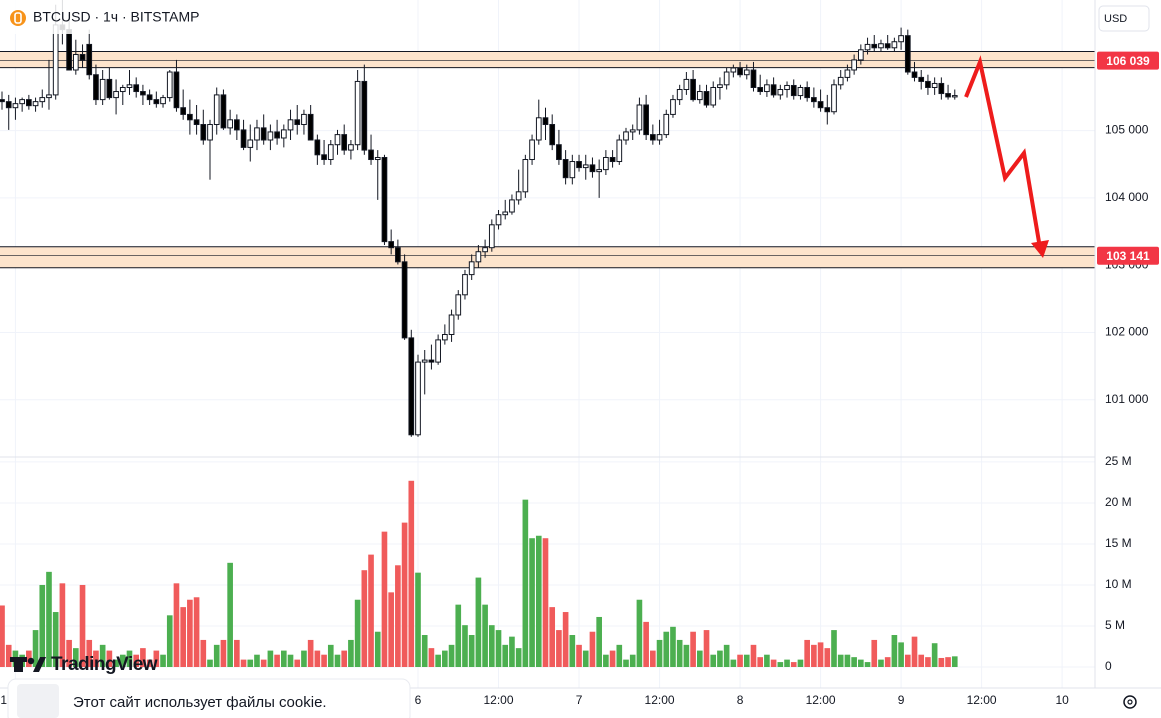 This screenshot has width=1161, height=718. I want to click on x-tick-label: 12:00, so click(660, 700).